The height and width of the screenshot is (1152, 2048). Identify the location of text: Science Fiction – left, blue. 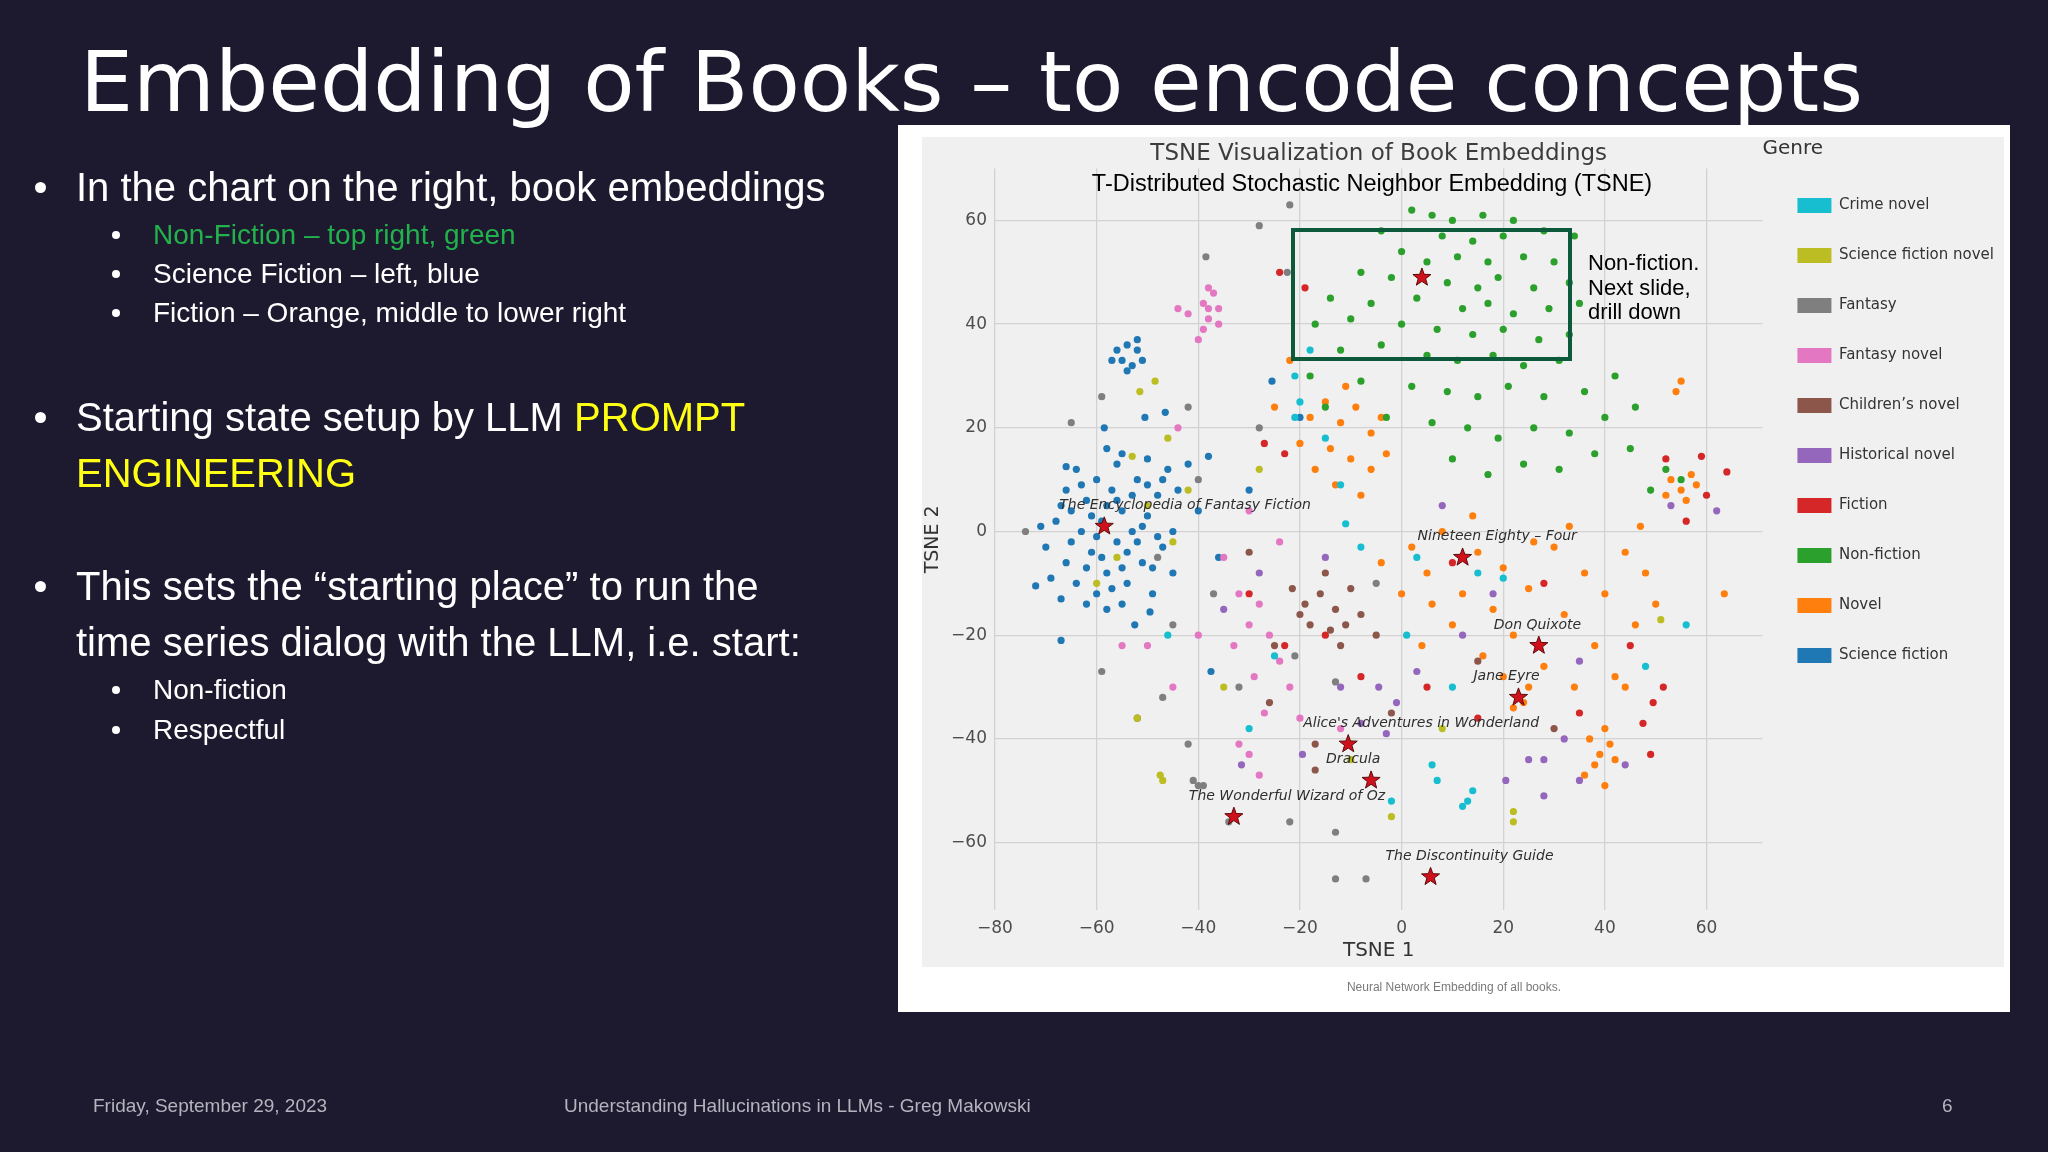
(316, 274).